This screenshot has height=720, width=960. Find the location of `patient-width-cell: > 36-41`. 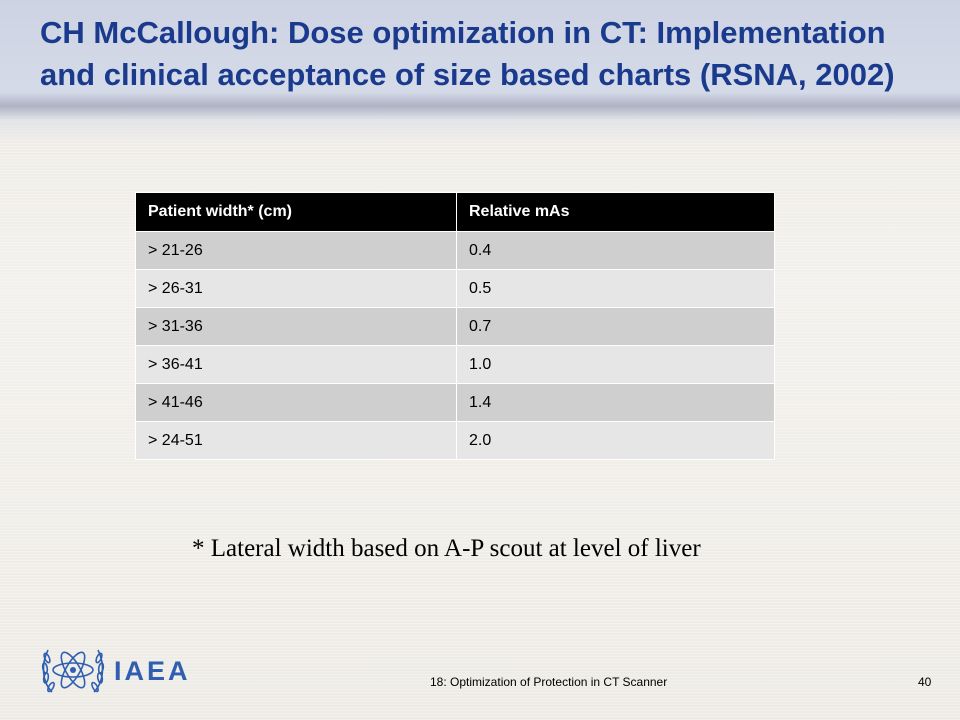

patient-width-cell: > 36-41 is located at coordinates (296, 364).